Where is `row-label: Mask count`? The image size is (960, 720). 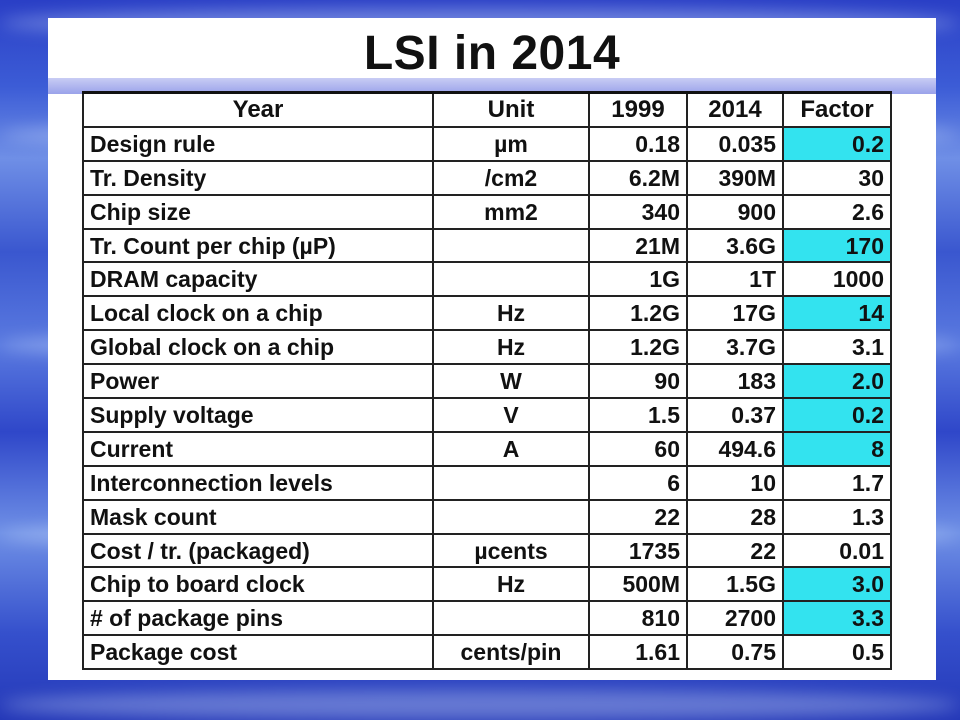 row-label: Mask count is located at coordinates (258, 516).